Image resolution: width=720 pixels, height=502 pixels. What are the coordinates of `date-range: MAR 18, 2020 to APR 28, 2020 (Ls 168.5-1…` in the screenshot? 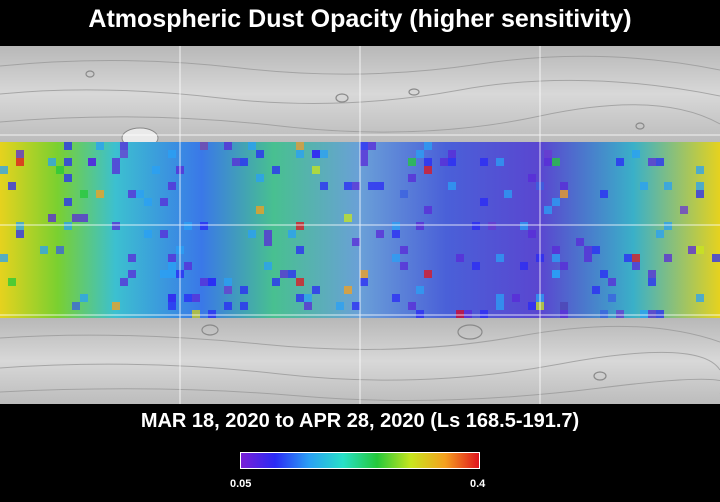 It's located at (360, 421).